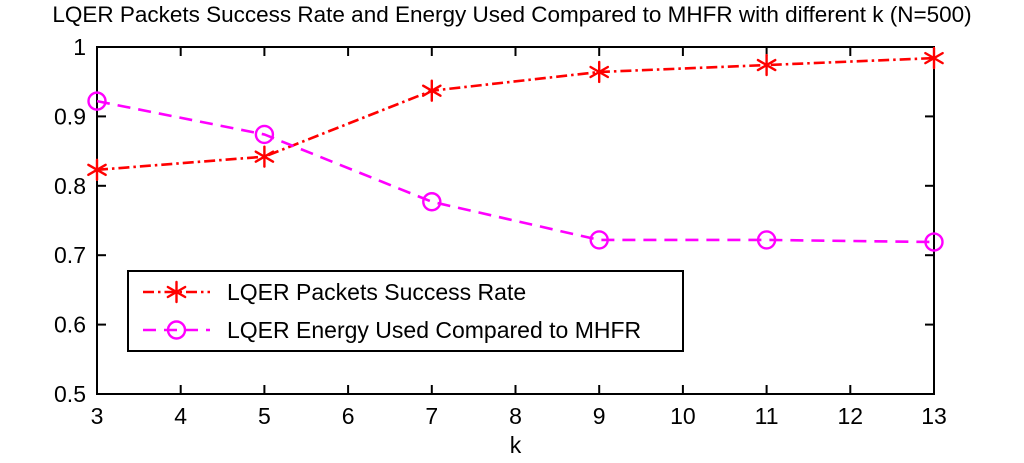  Describe the element at coordinates (348, 416) in the screenshot. I see `x-tick-label: 6` at that location.